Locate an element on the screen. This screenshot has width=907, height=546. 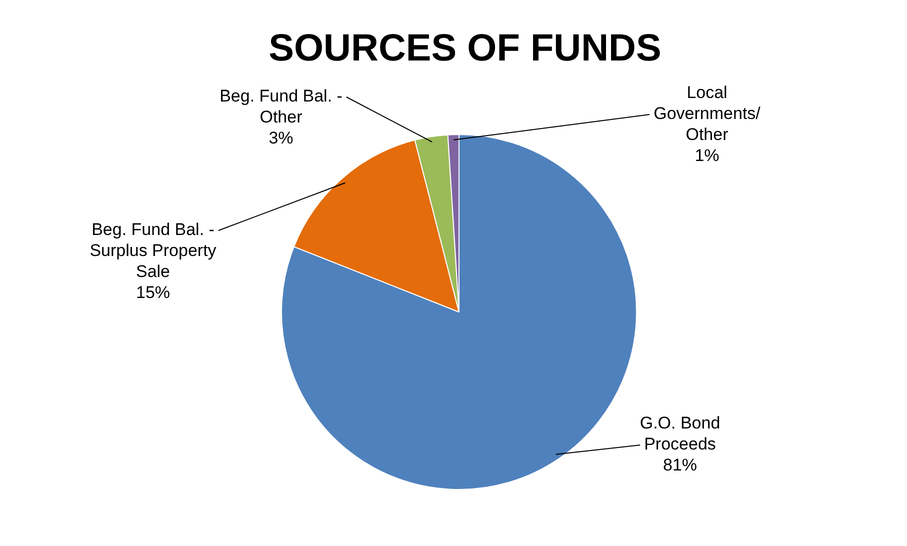
slice-label: Beg. Fund Bal. - Other is located at coordinates (281, 106).